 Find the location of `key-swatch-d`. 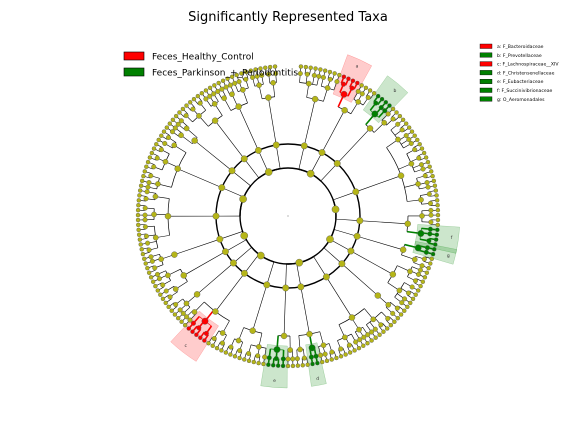

key-swatch-d is located at coordinates (486, 73).